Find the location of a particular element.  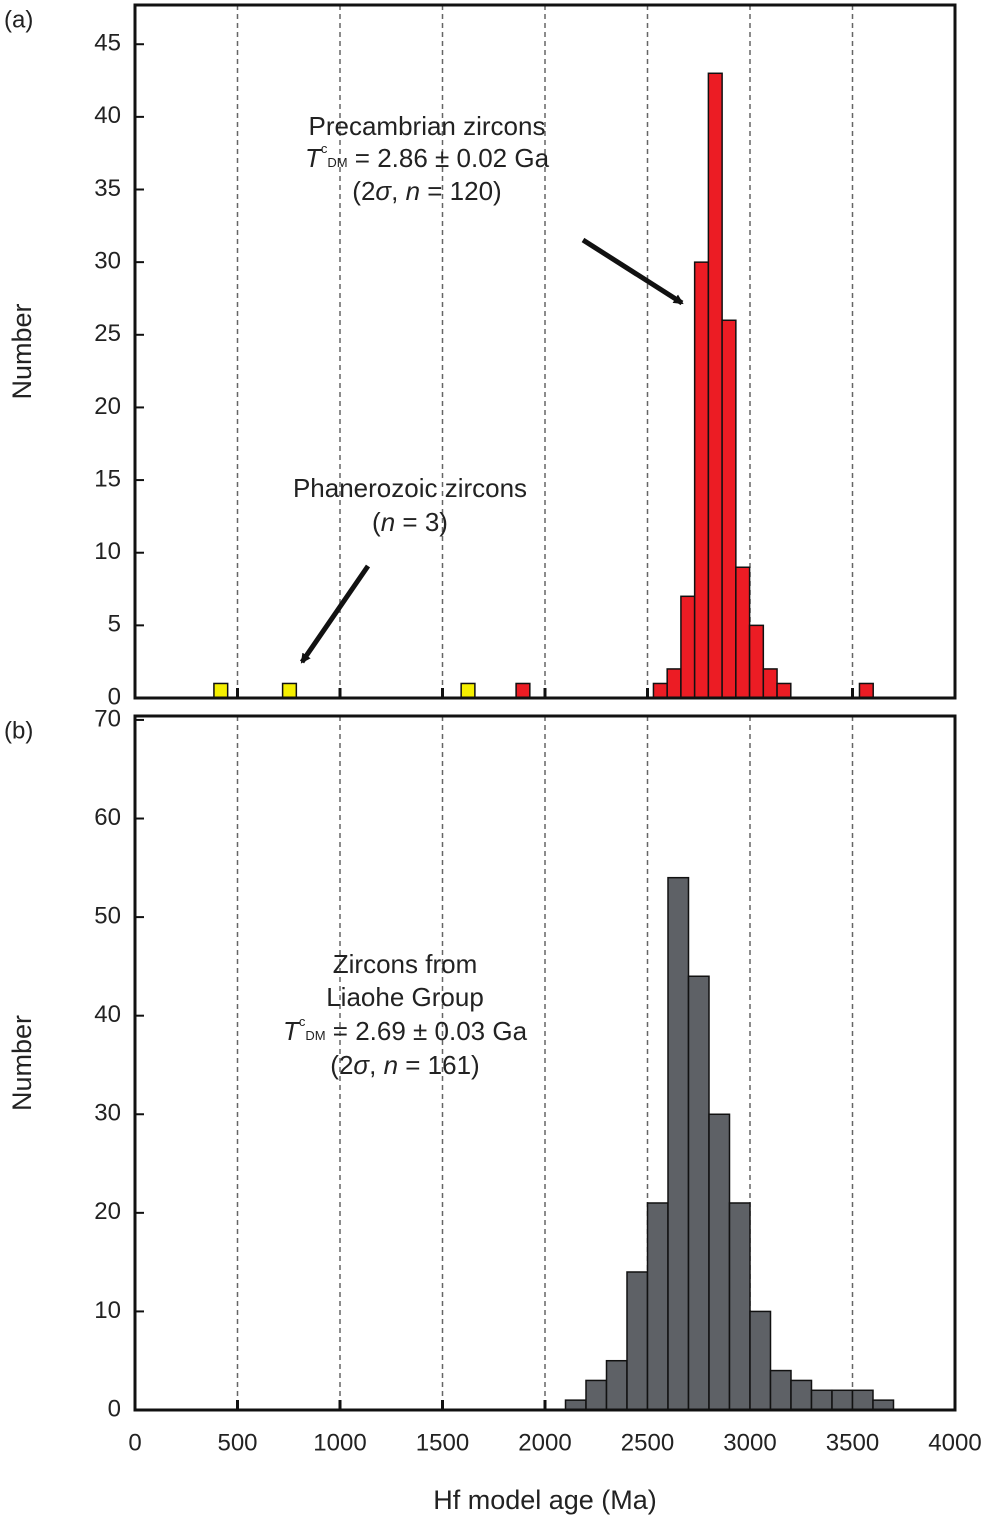

y-tick-label: 45 is located at coordinates (107, 43).